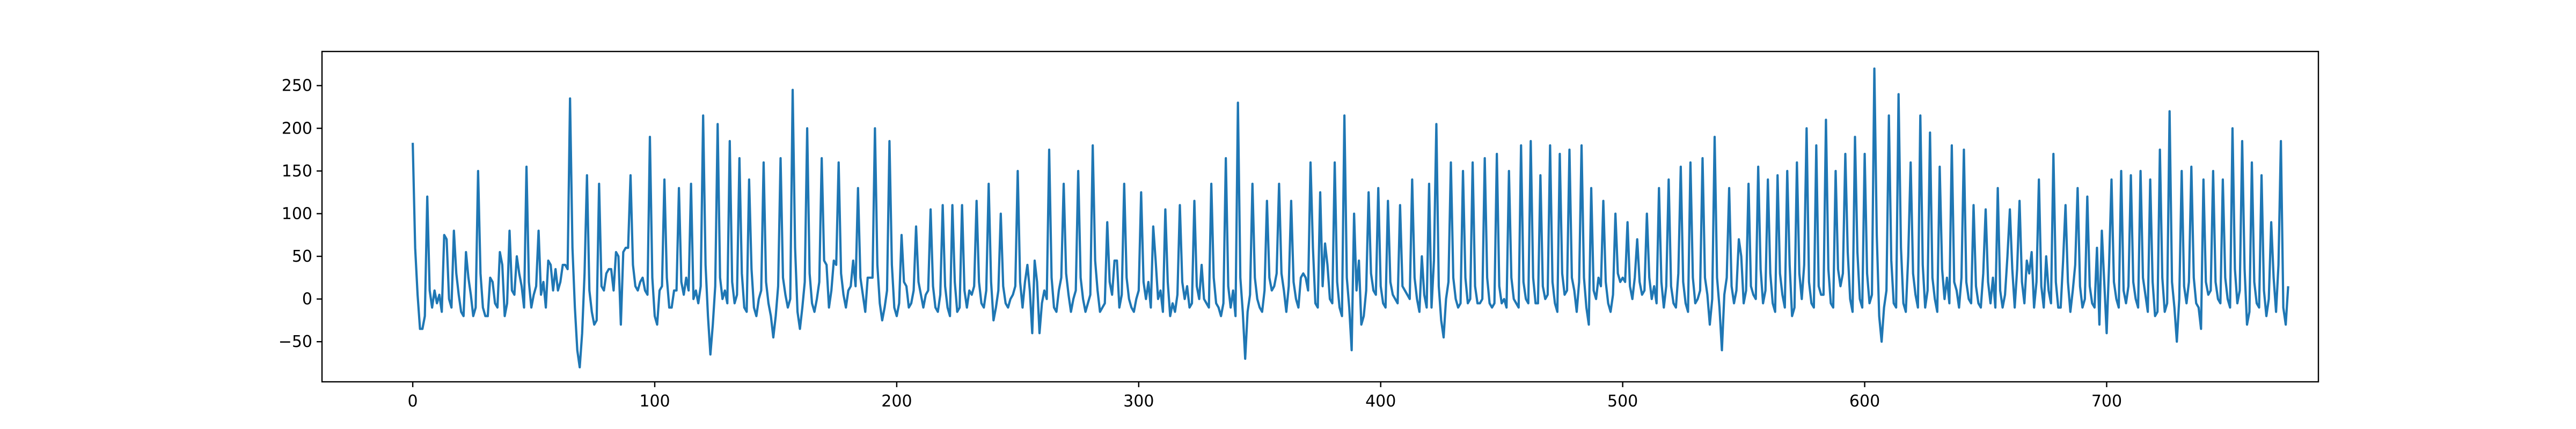  What do you see at coordinates (1138, 401) in the screenshot?
I see `x-tick-label: 300` at bounding box center [1138, 401].